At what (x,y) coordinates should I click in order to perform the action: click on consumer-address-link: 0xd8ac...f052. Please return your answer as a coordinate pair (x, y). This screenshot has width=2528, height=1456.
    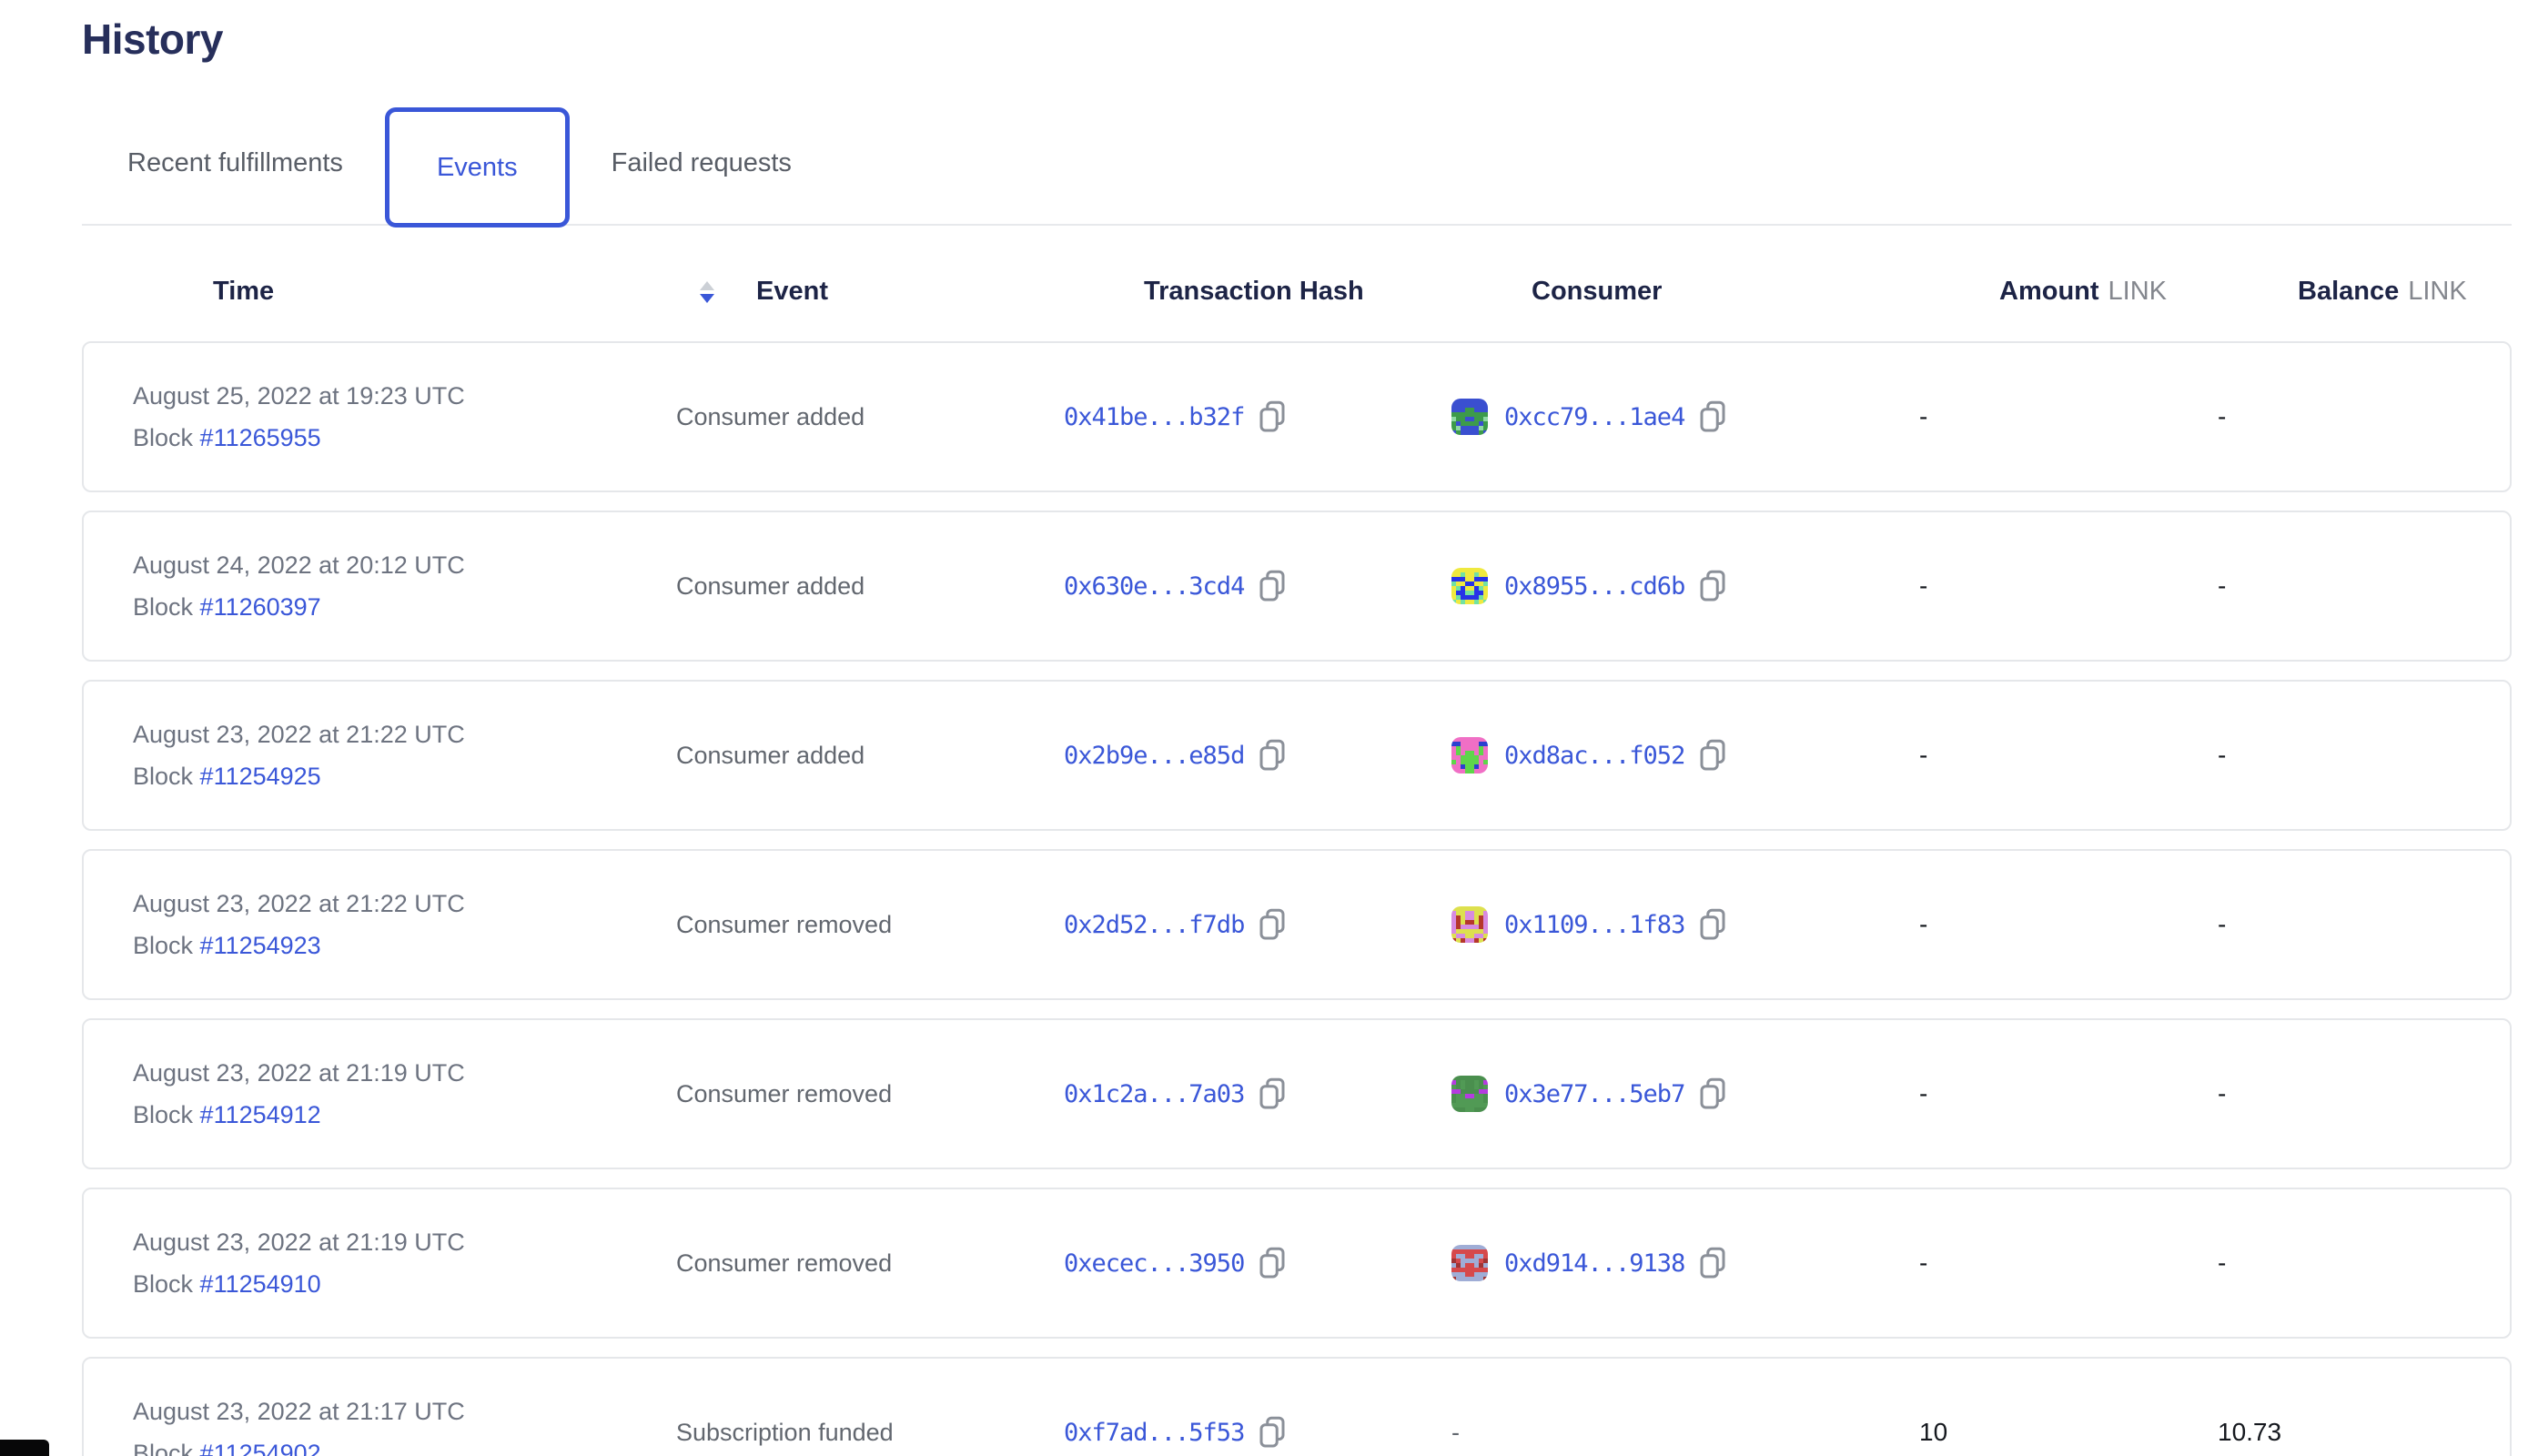
    Looking at the image, I should click on (1594, 756).